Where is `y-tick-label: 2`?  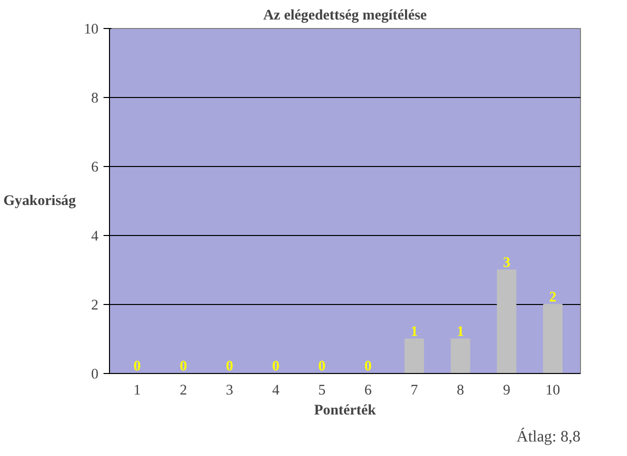
y-tick-label: 2 is located at coordinates (94, 306).